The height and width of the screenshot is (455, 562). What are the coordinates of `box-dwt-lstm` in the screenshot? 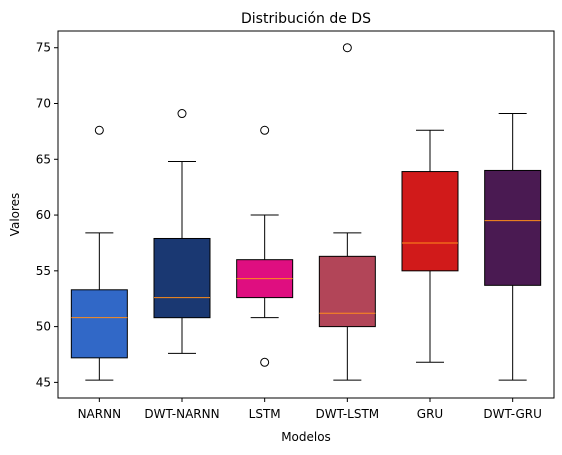 It's located at (347, 212).